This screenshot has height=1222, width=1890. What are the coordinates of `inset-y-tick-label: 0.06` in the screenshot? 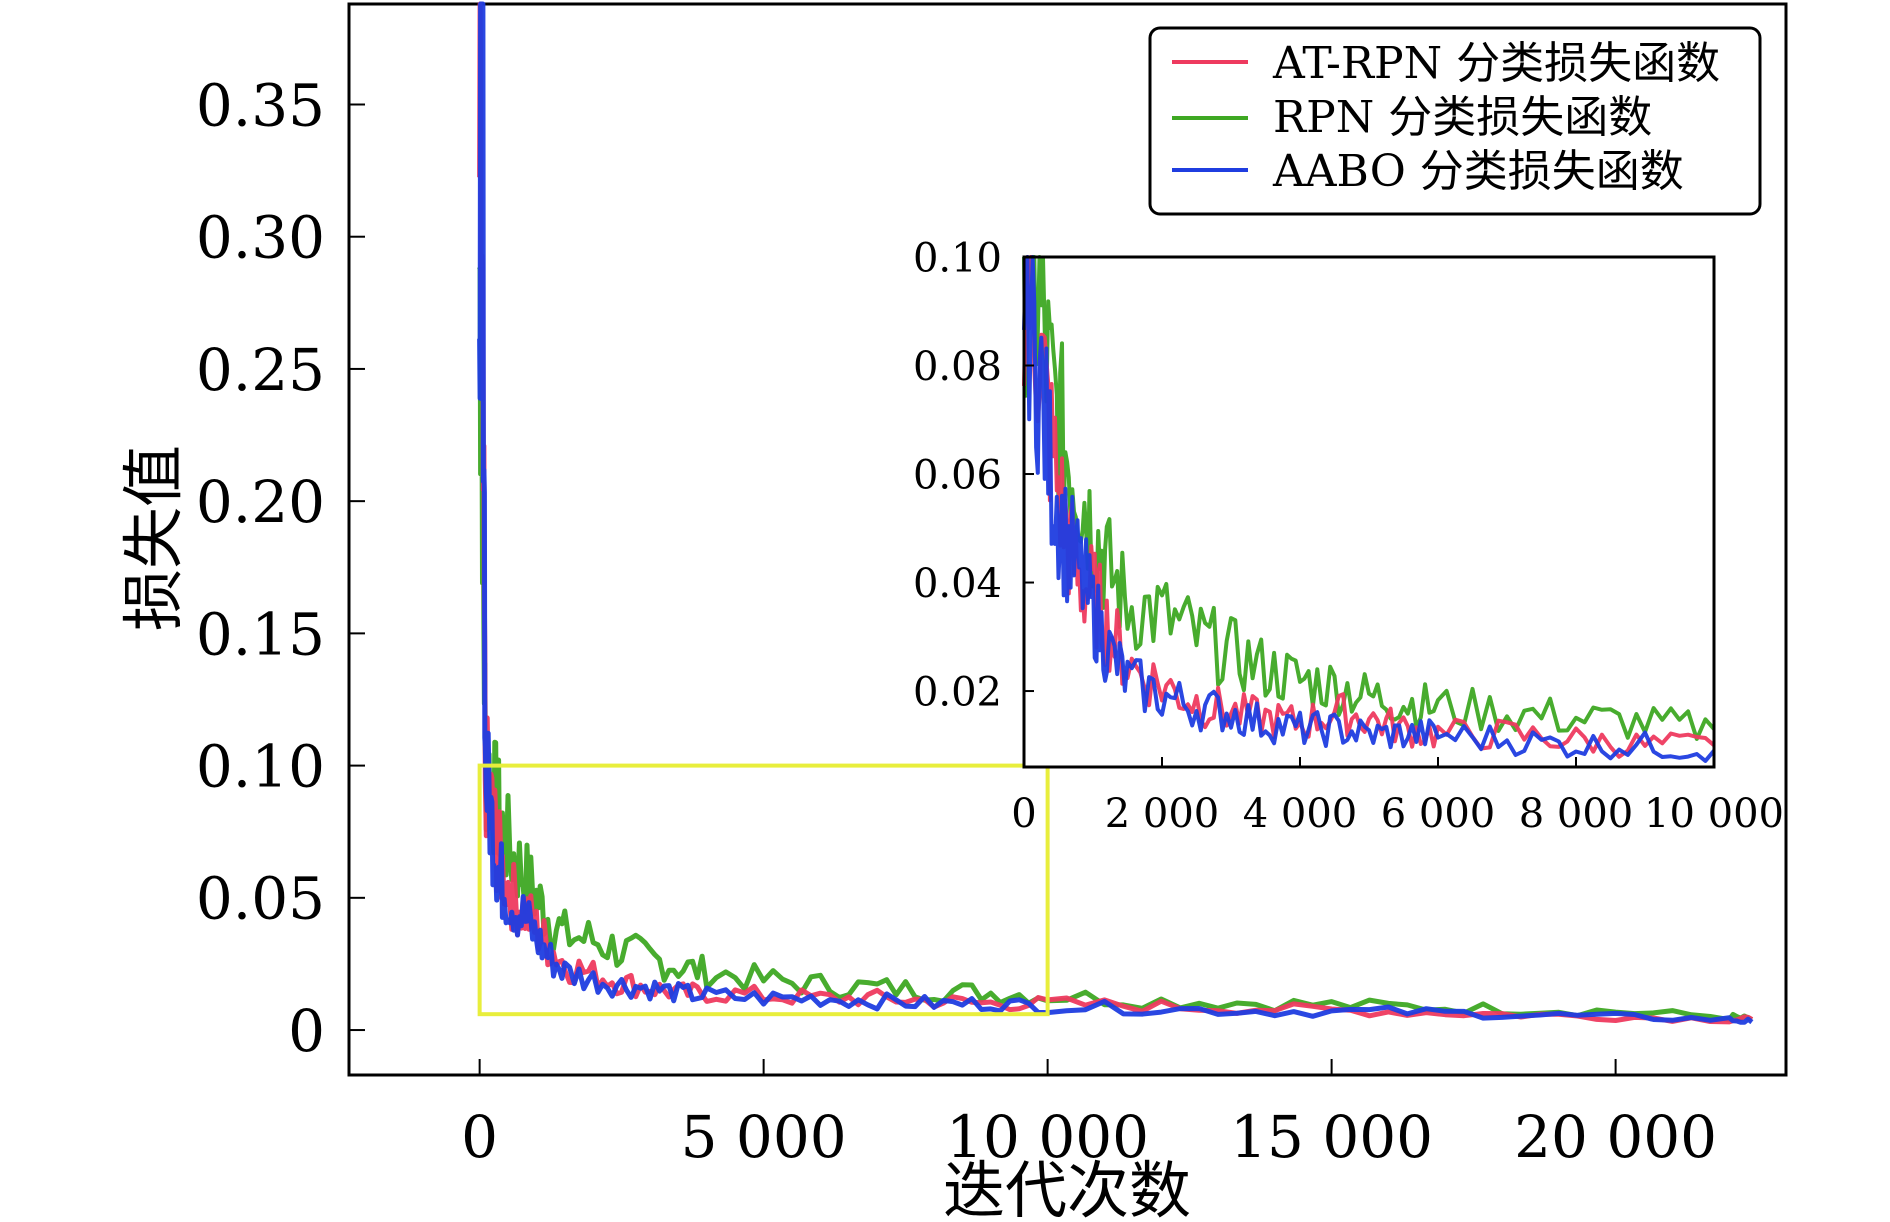 It's located at (957, 475).